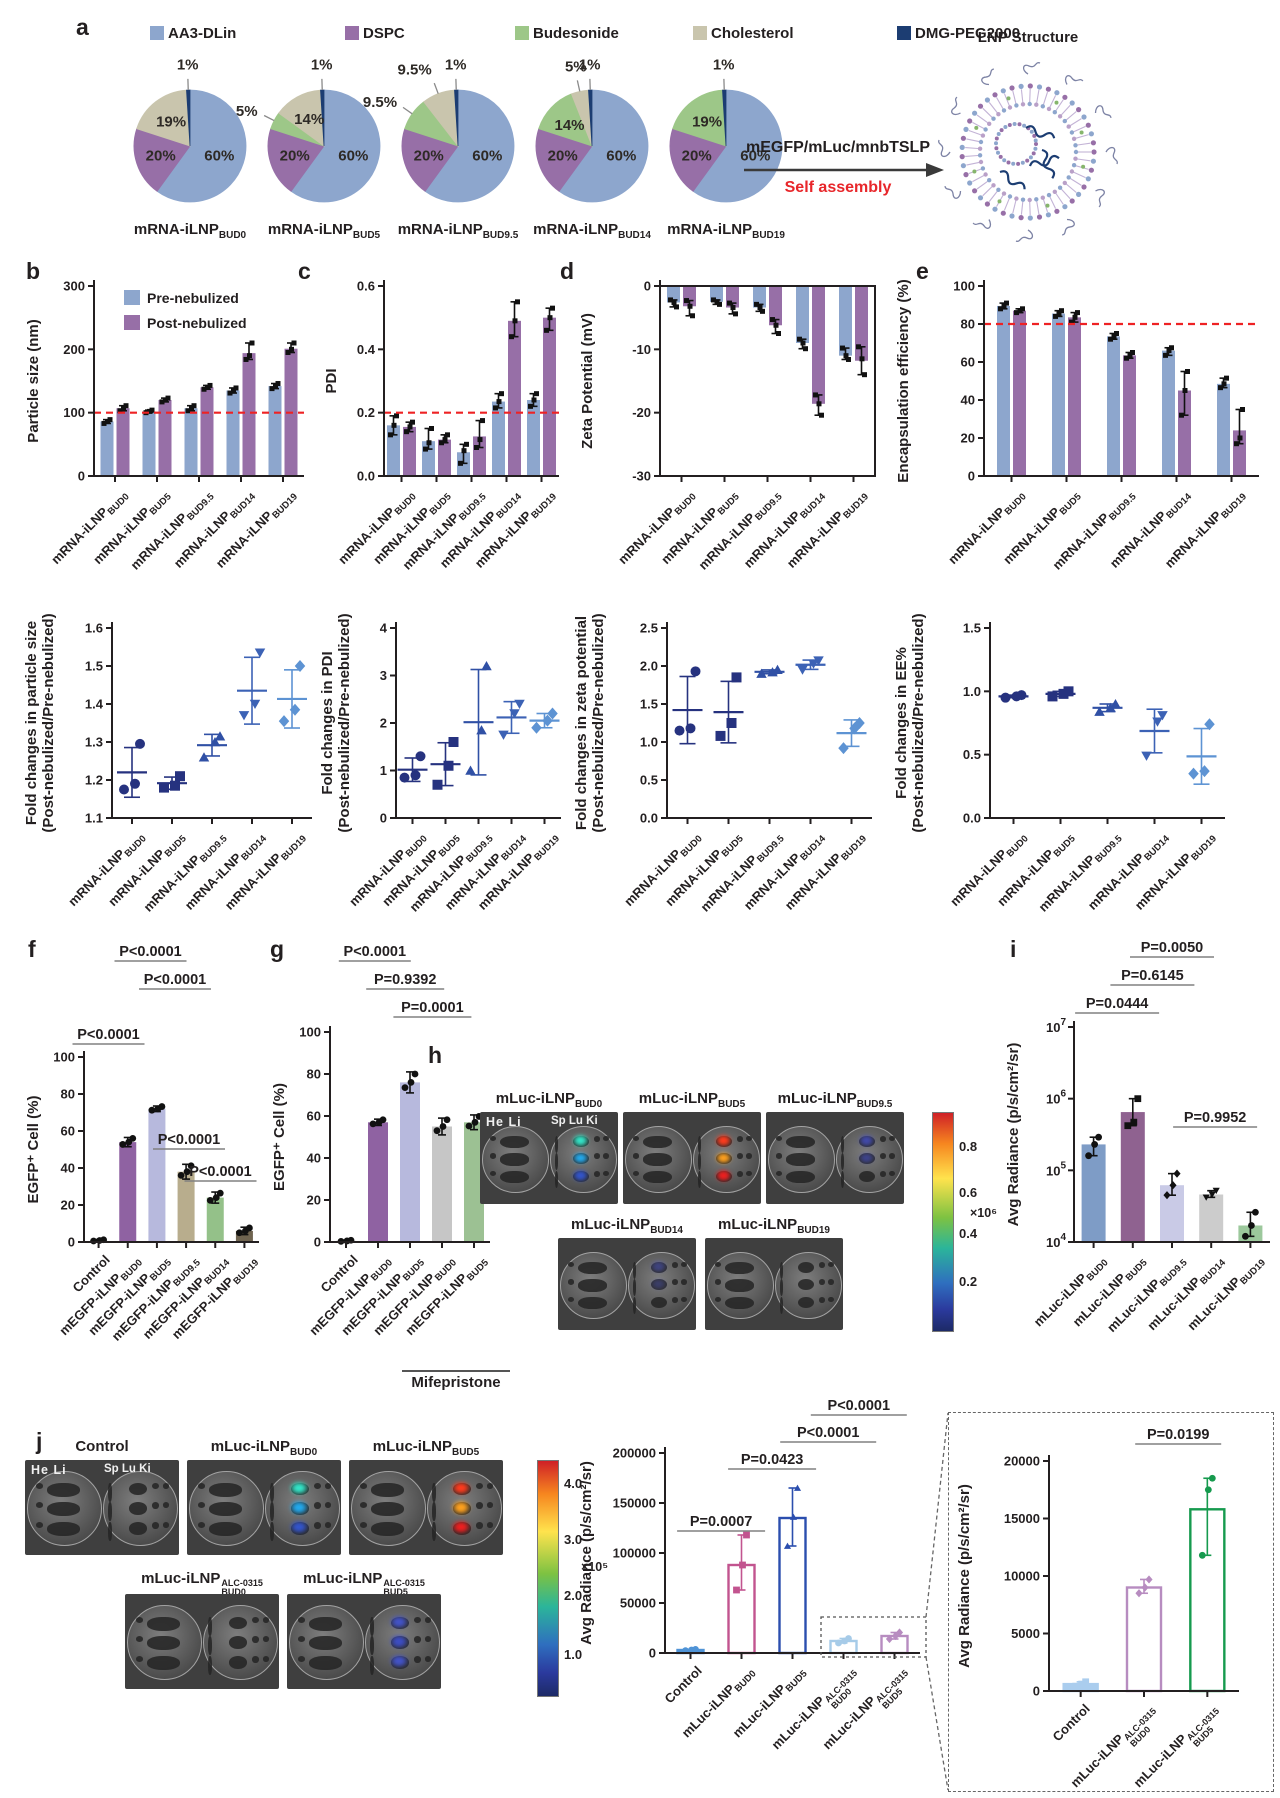  Describe the element at coordinates (922, 271) in the screenshot. I see `panel-e-label: e` at that location.